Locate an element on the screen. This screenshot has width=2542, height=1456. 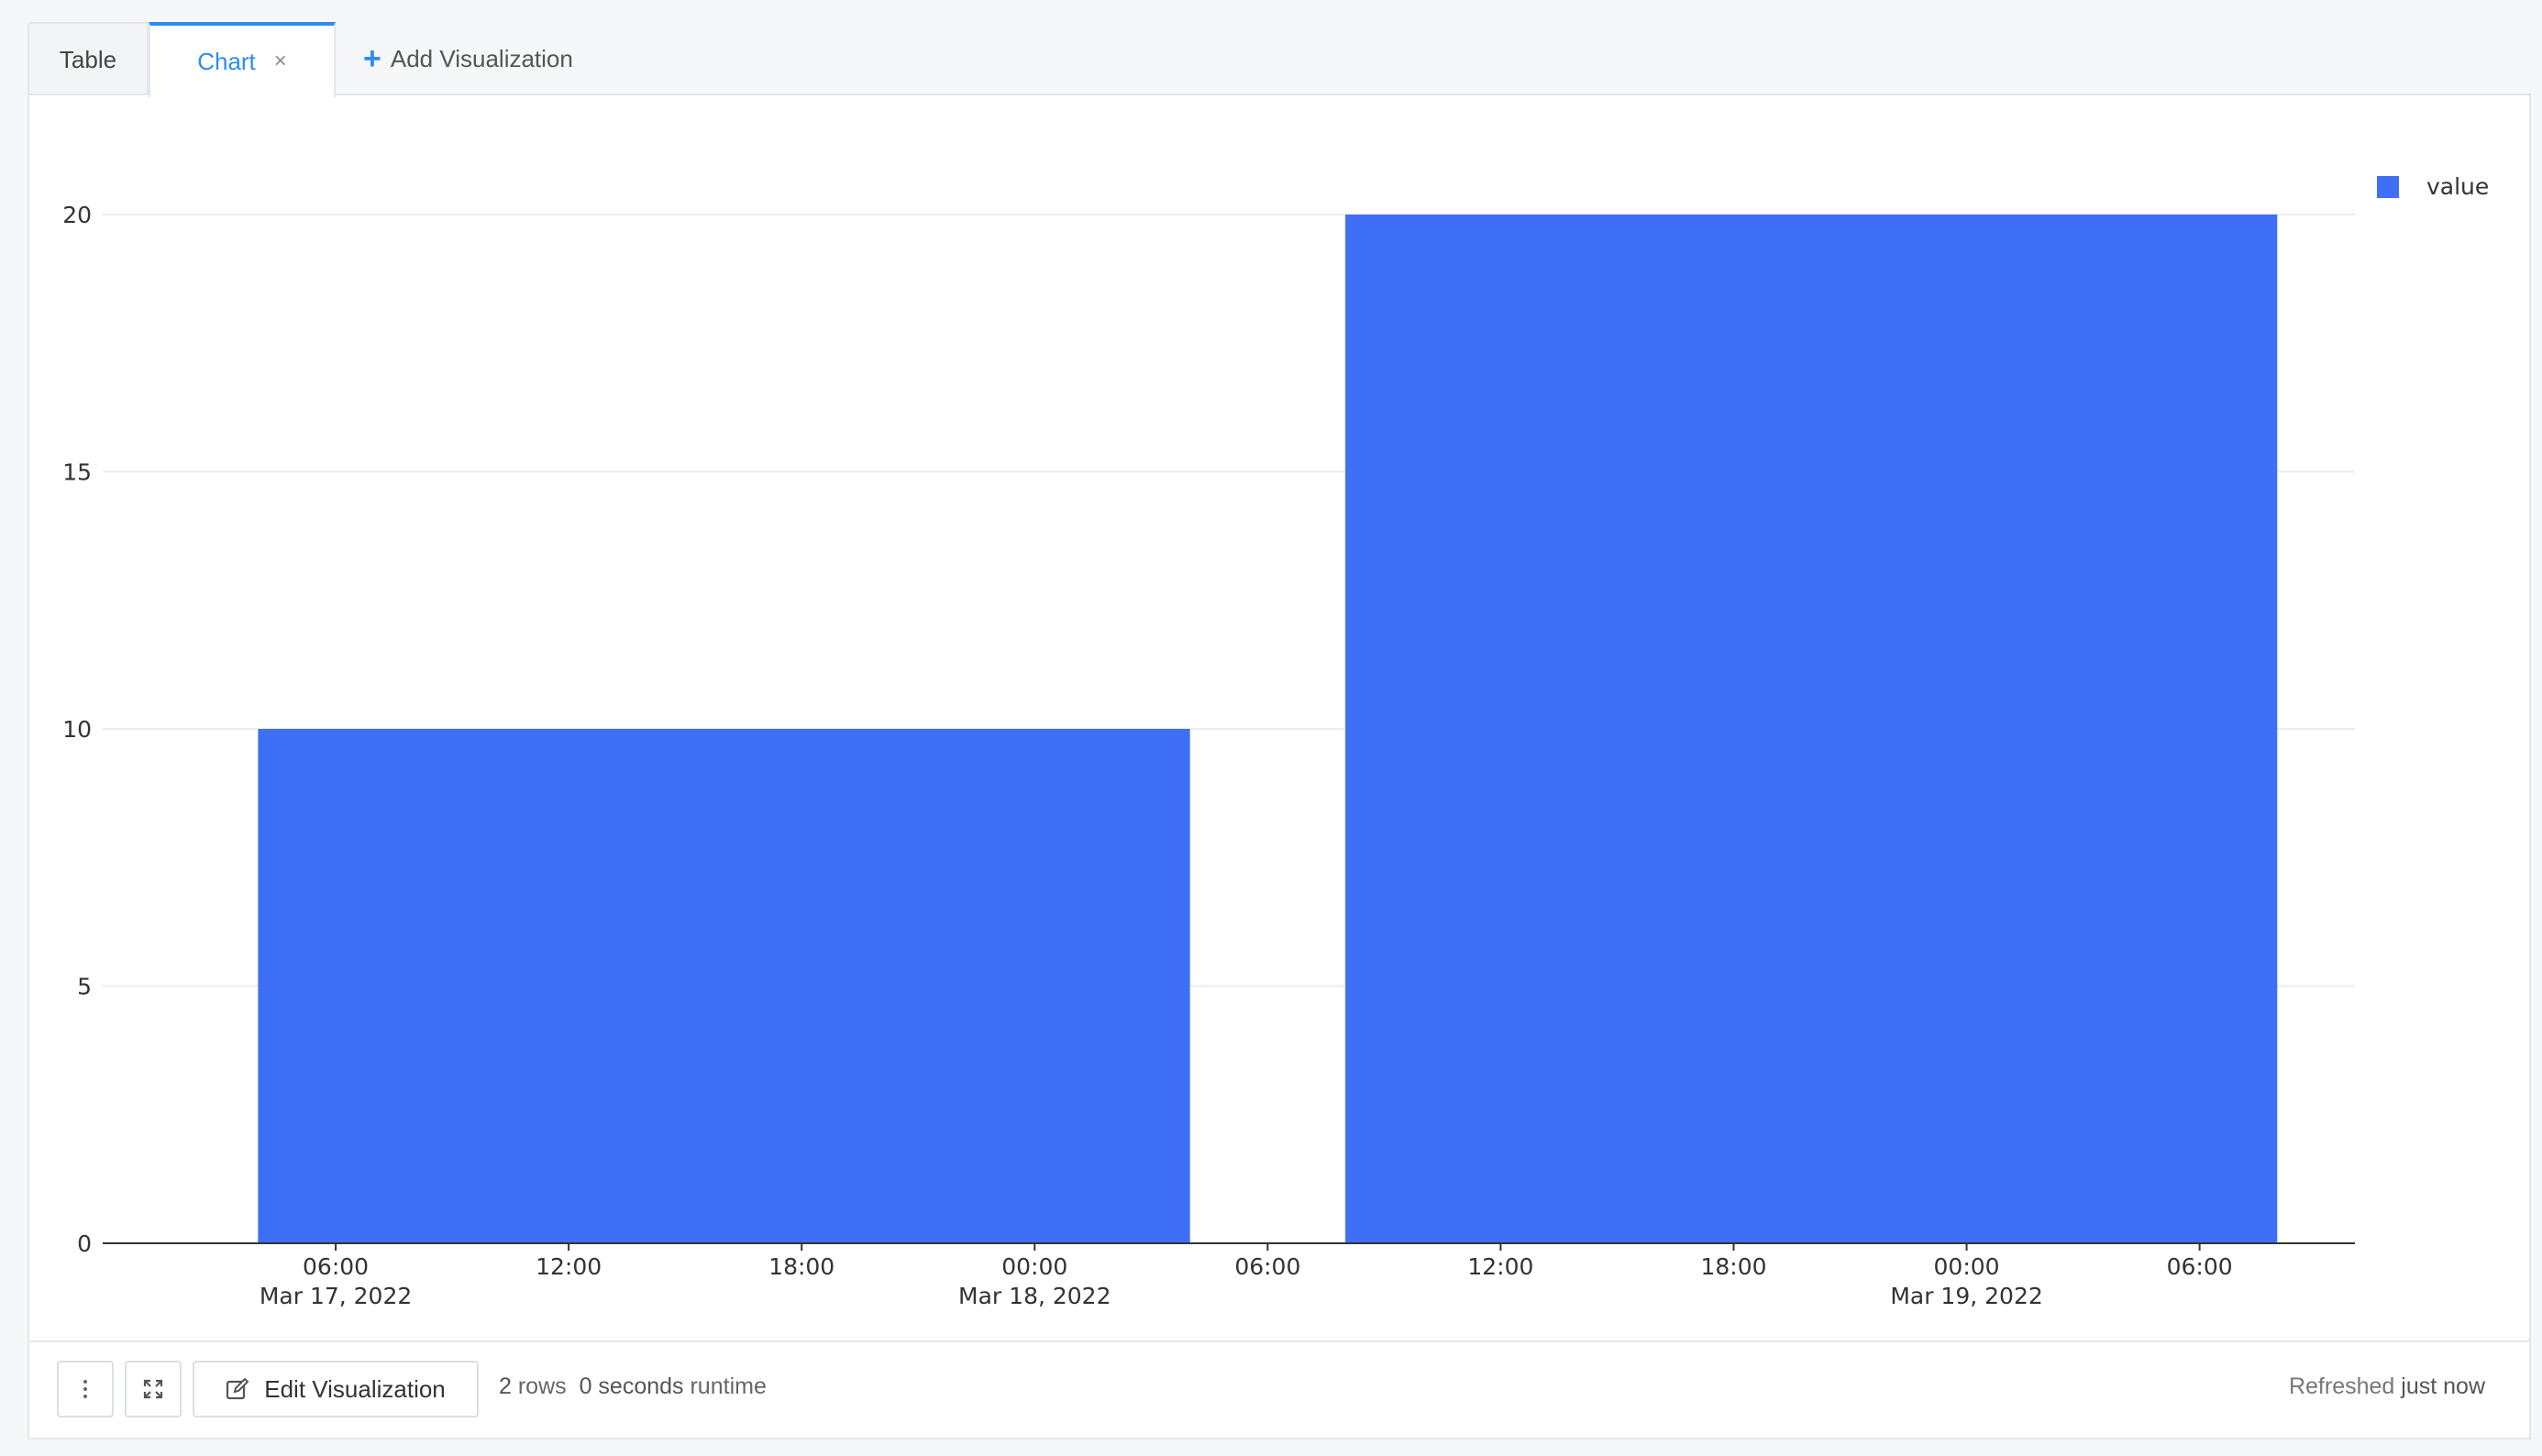
runtime-label: runtime is located at coordinates (729, 1386).